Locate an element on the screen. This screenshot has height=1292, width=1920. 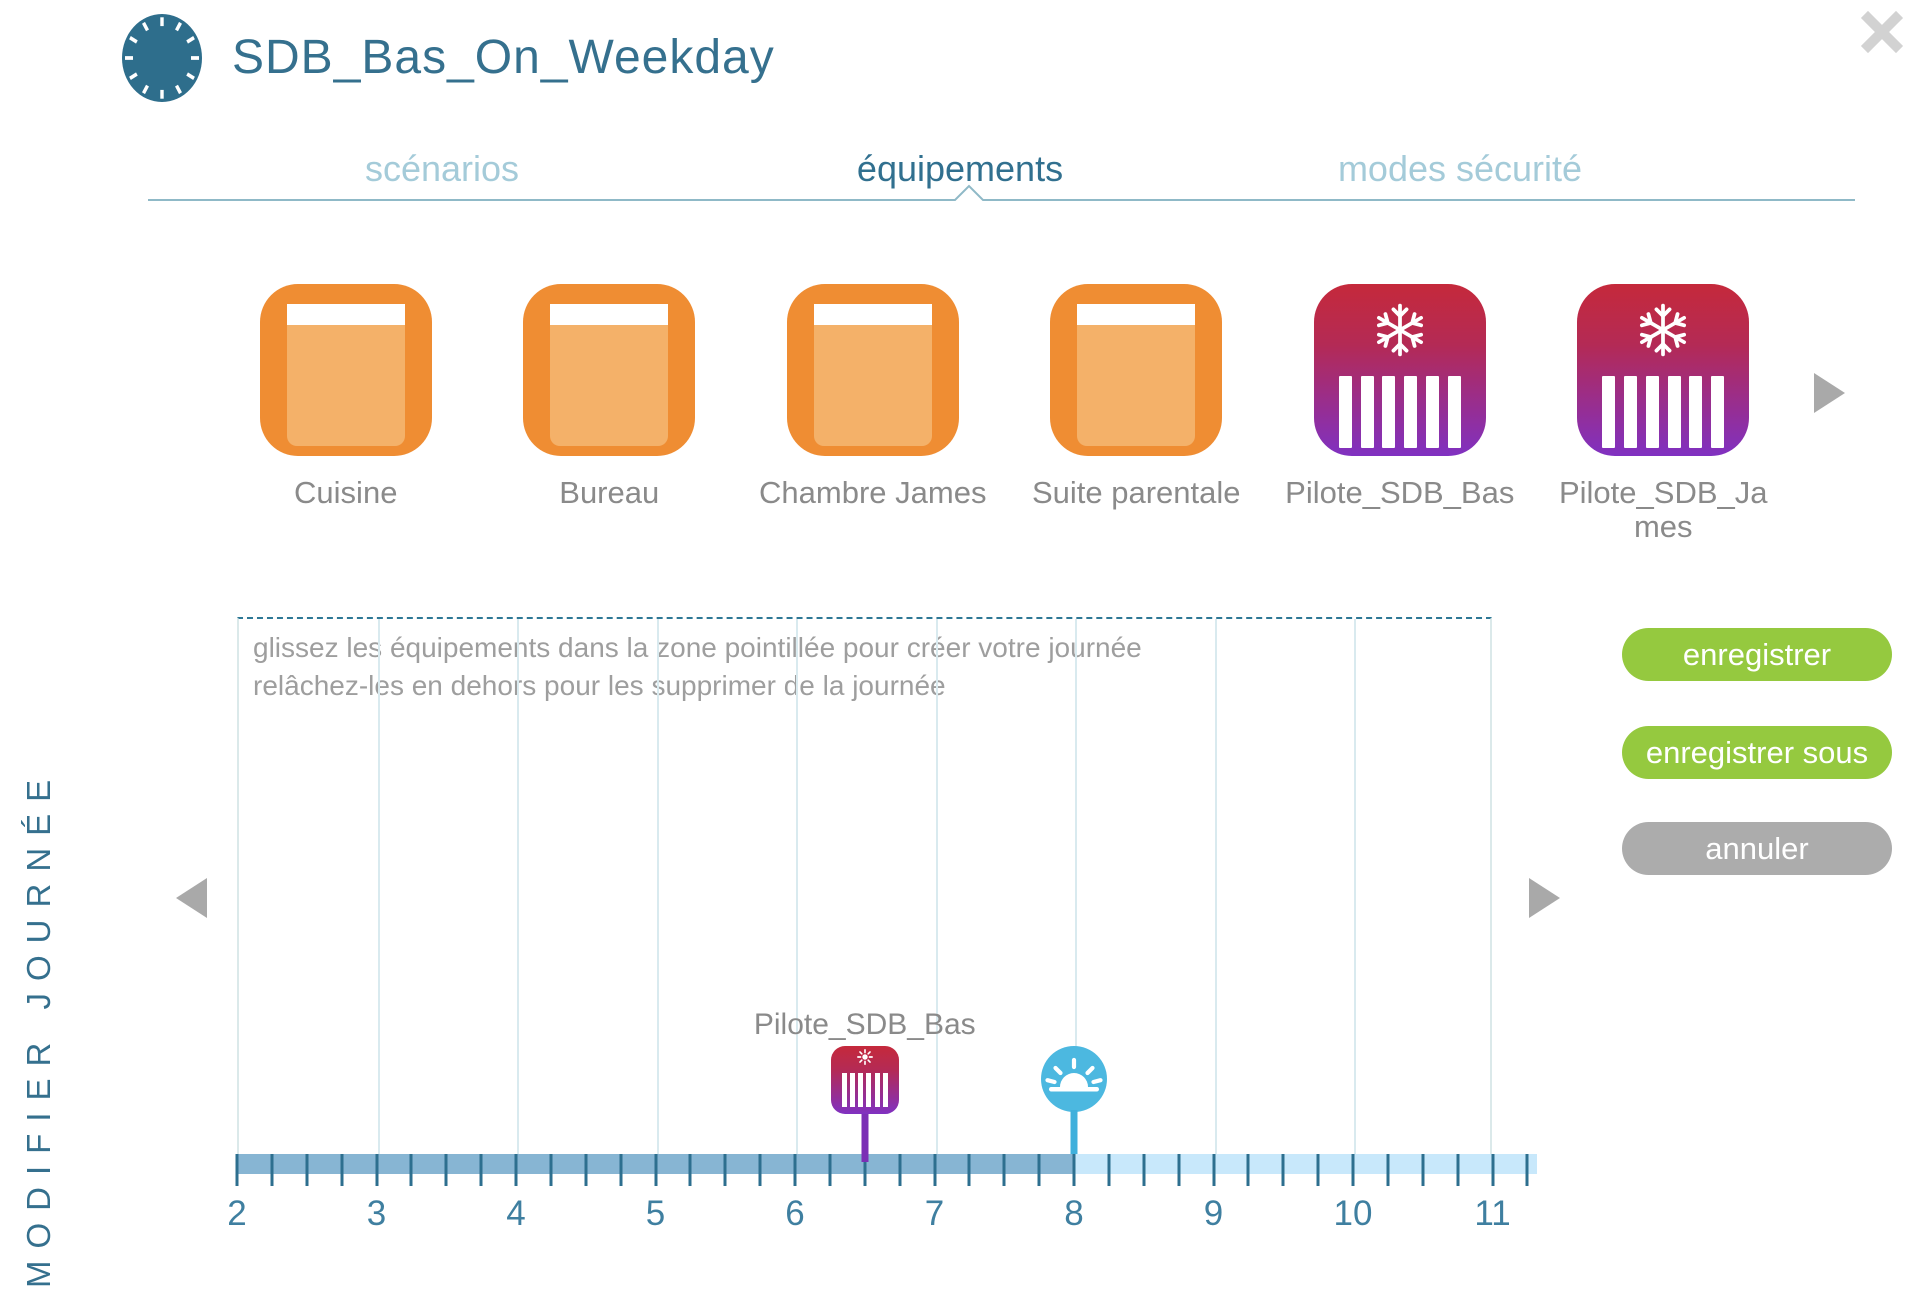
equipment-item: Suite parentale is located at coordinates (1137, 414).